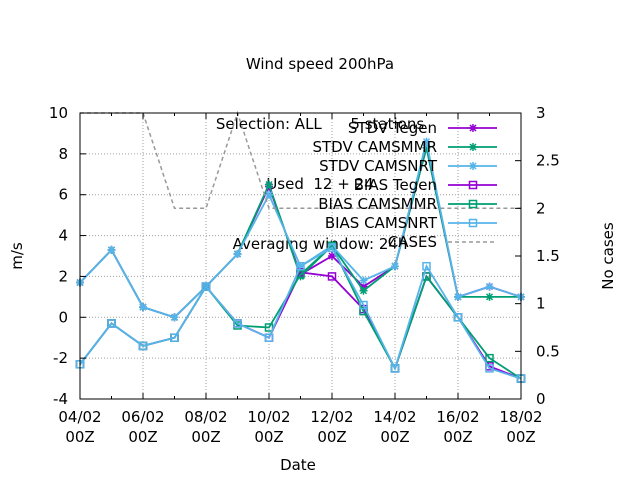 This screenshot has height=480, width=640. I want to click on y-tick-label: 8, so click(63, 154).